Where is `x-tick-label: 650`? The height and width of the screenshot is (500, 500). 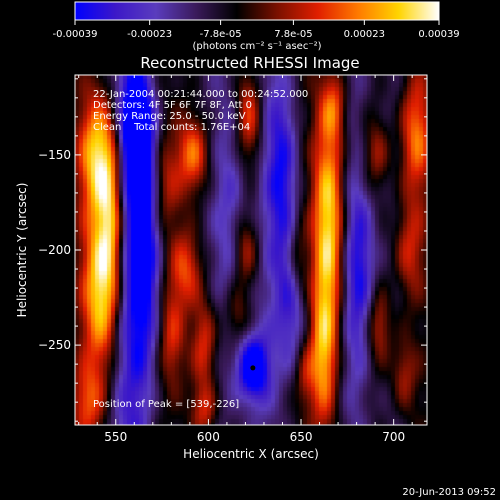
x-tick-label: 650 is located at coordinates (301, 437).